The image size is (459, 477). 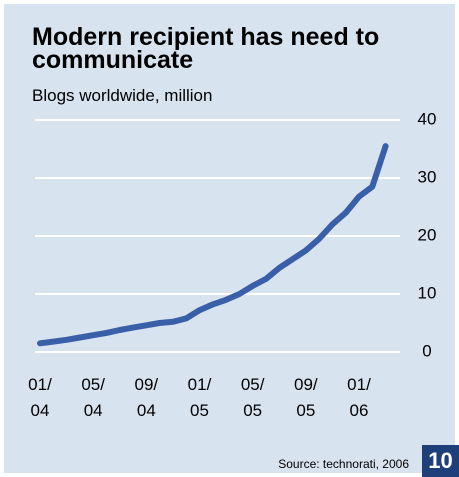 What do you see at coordinates (199, 397) in the screenshot?
I see `x-tick-label: 01/ 05` at bounding box center [199, 397].